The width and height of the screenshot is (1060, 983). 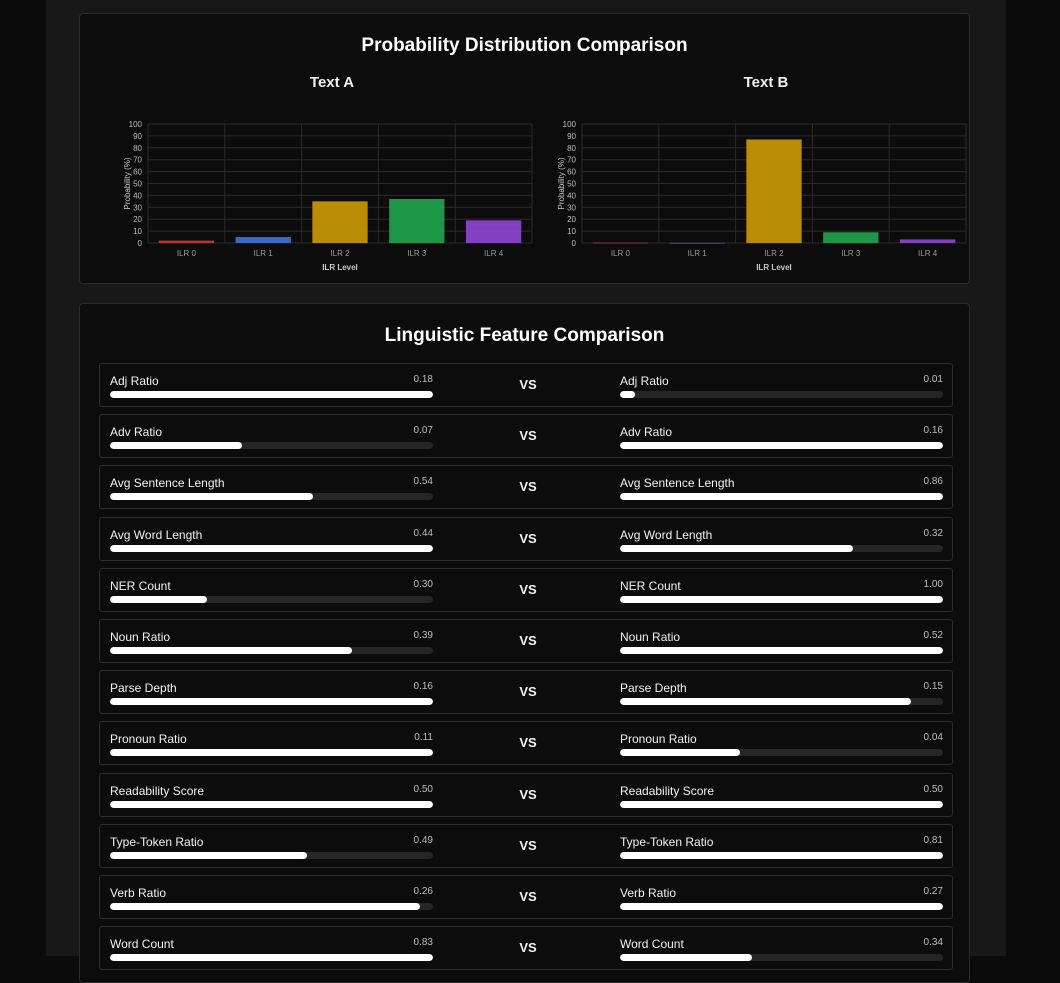 I want to click on text-b-yaxis-title: Probability (%), so click(x=561, y=183).